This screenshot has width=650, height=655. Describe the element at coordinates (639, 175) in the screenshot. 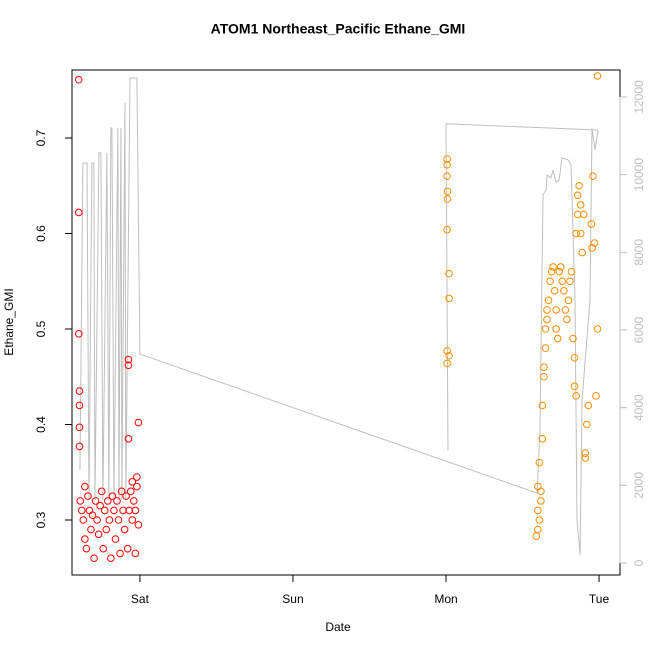

I see `y2-tick-label: 10000` at that location.